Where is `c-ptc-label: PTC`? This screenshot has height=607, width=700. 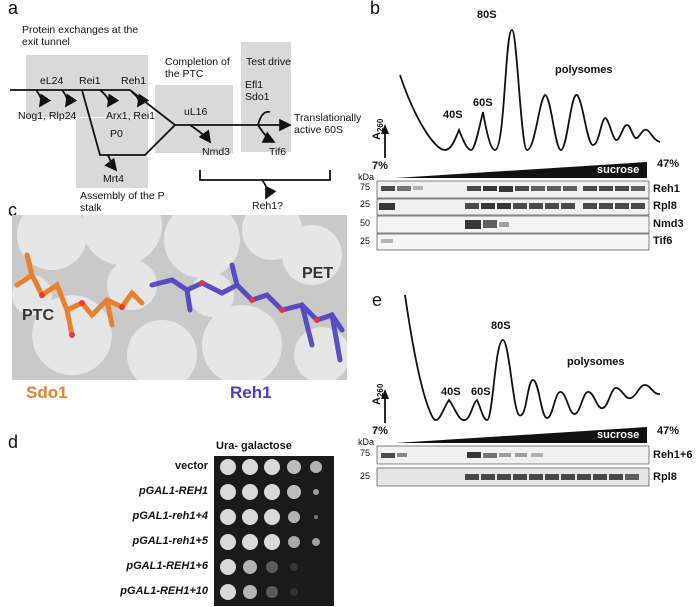
c-ptc-label: PTC is located at coordinates (38, 315).